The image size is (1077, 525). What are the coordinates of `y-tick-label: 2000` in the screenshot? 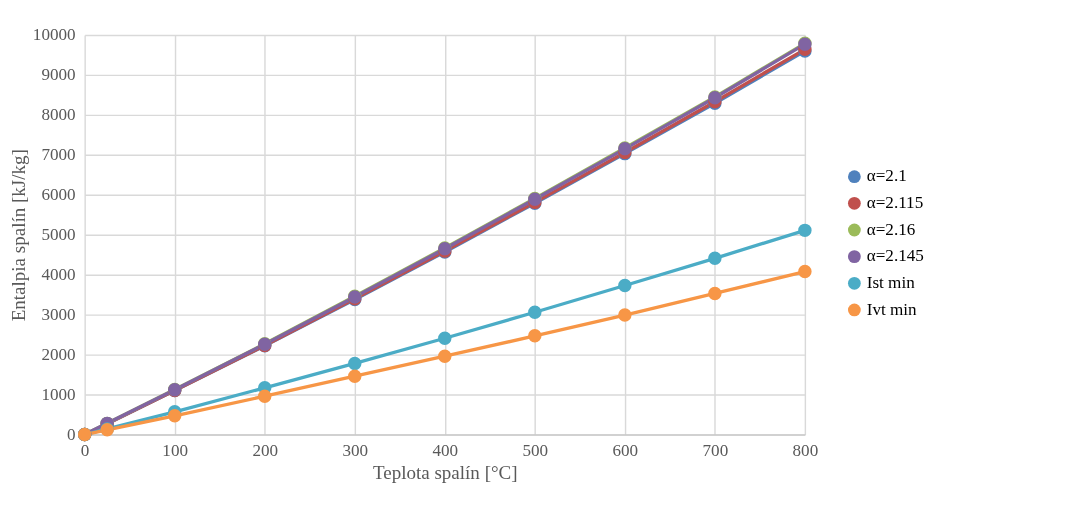 It's located at (58, 354).